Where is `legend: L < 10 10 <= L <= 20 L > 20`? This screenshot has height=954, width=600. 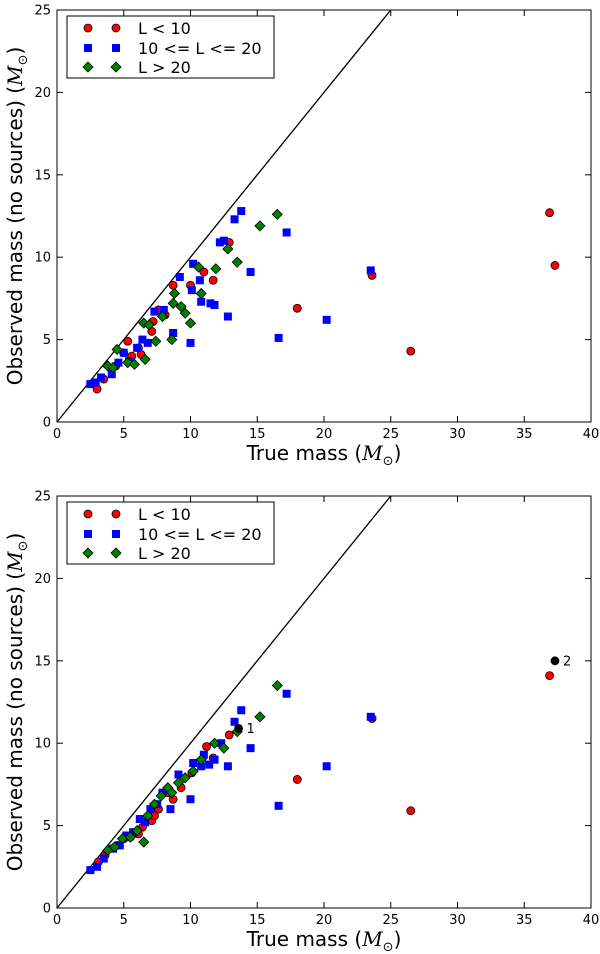 legend: L < 10 10 <= L <= 20 L > 20 is located at coordinates (170, 533).